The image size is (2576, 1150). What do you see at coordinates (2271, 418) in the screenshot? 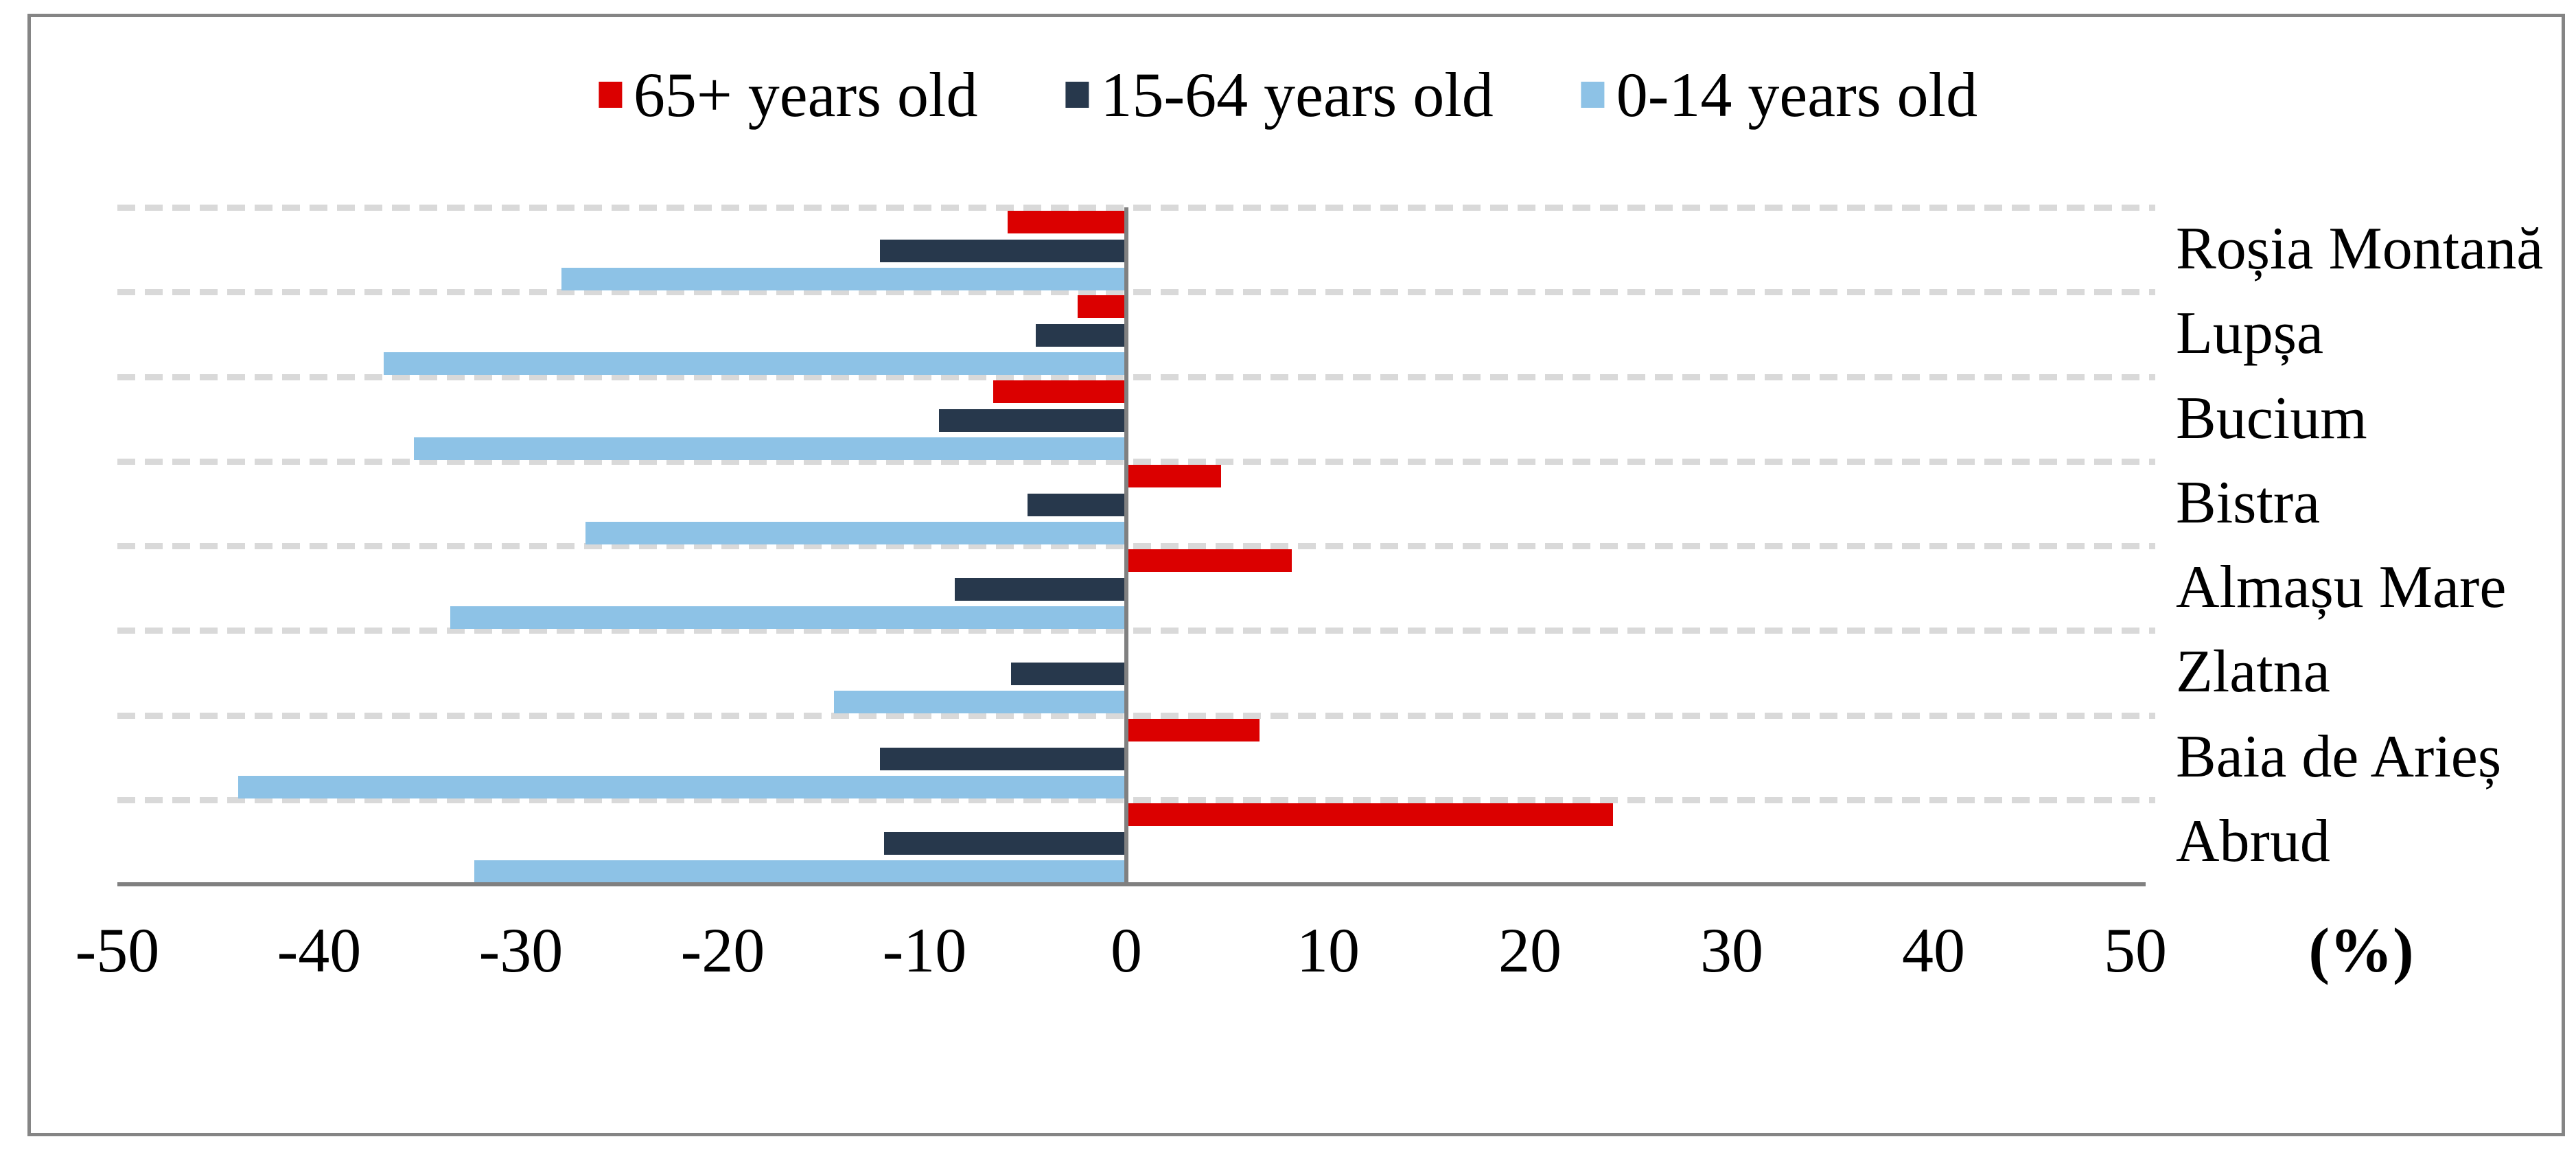
I see `category-label-bucium: Bucium` at bounding box center [2271, 418].